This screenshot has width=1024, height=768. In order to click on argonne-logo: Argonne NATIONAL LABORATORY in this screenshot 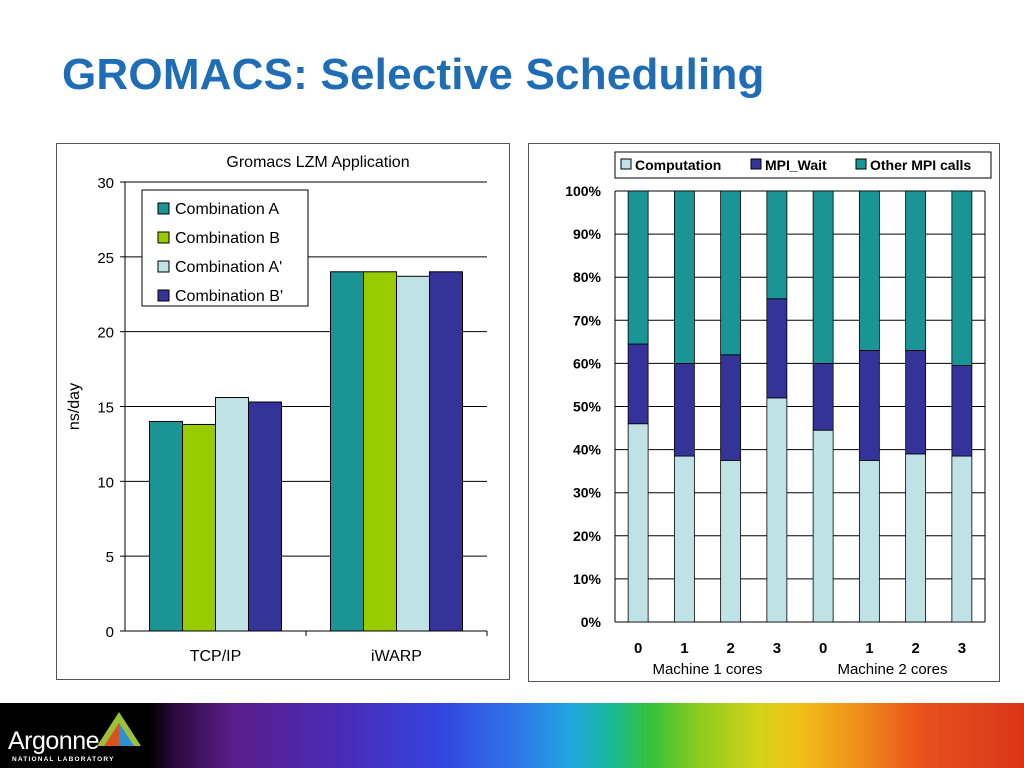, I will do `click(78, 737)`.